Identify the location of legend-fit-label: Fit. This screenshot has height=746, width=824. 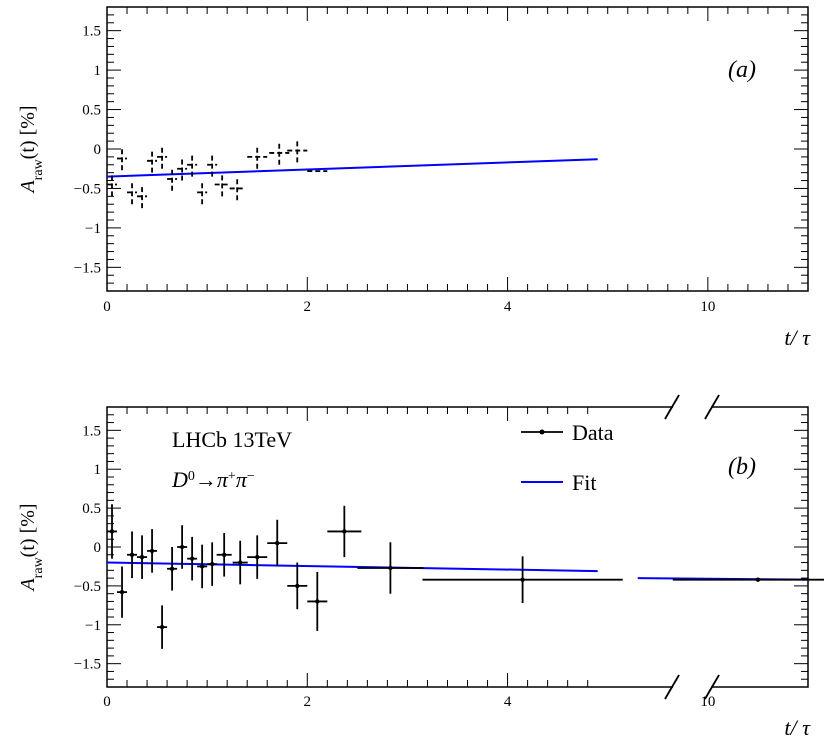
(584, 482).